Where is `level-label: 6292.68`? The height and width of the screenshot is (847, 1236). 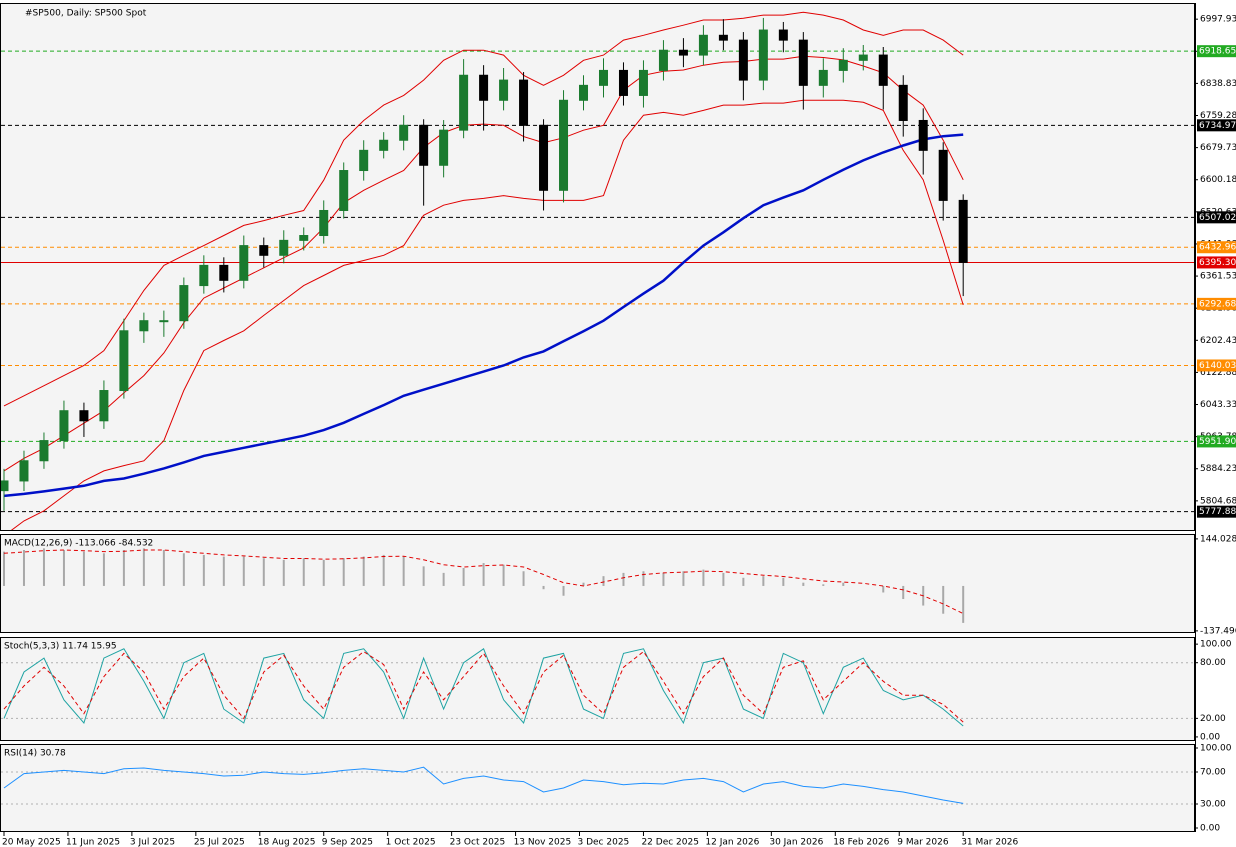
level-label: 6292.68 is located at coordinates (1217, 304).